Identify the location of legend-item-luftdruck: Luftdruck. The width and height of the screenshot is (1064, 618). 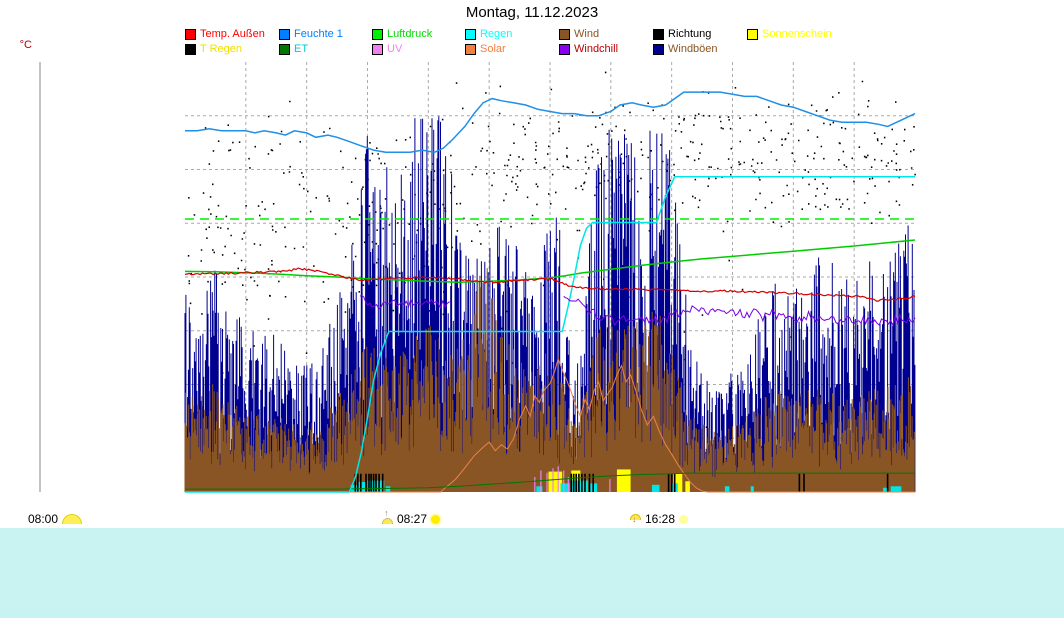
(402, 34).